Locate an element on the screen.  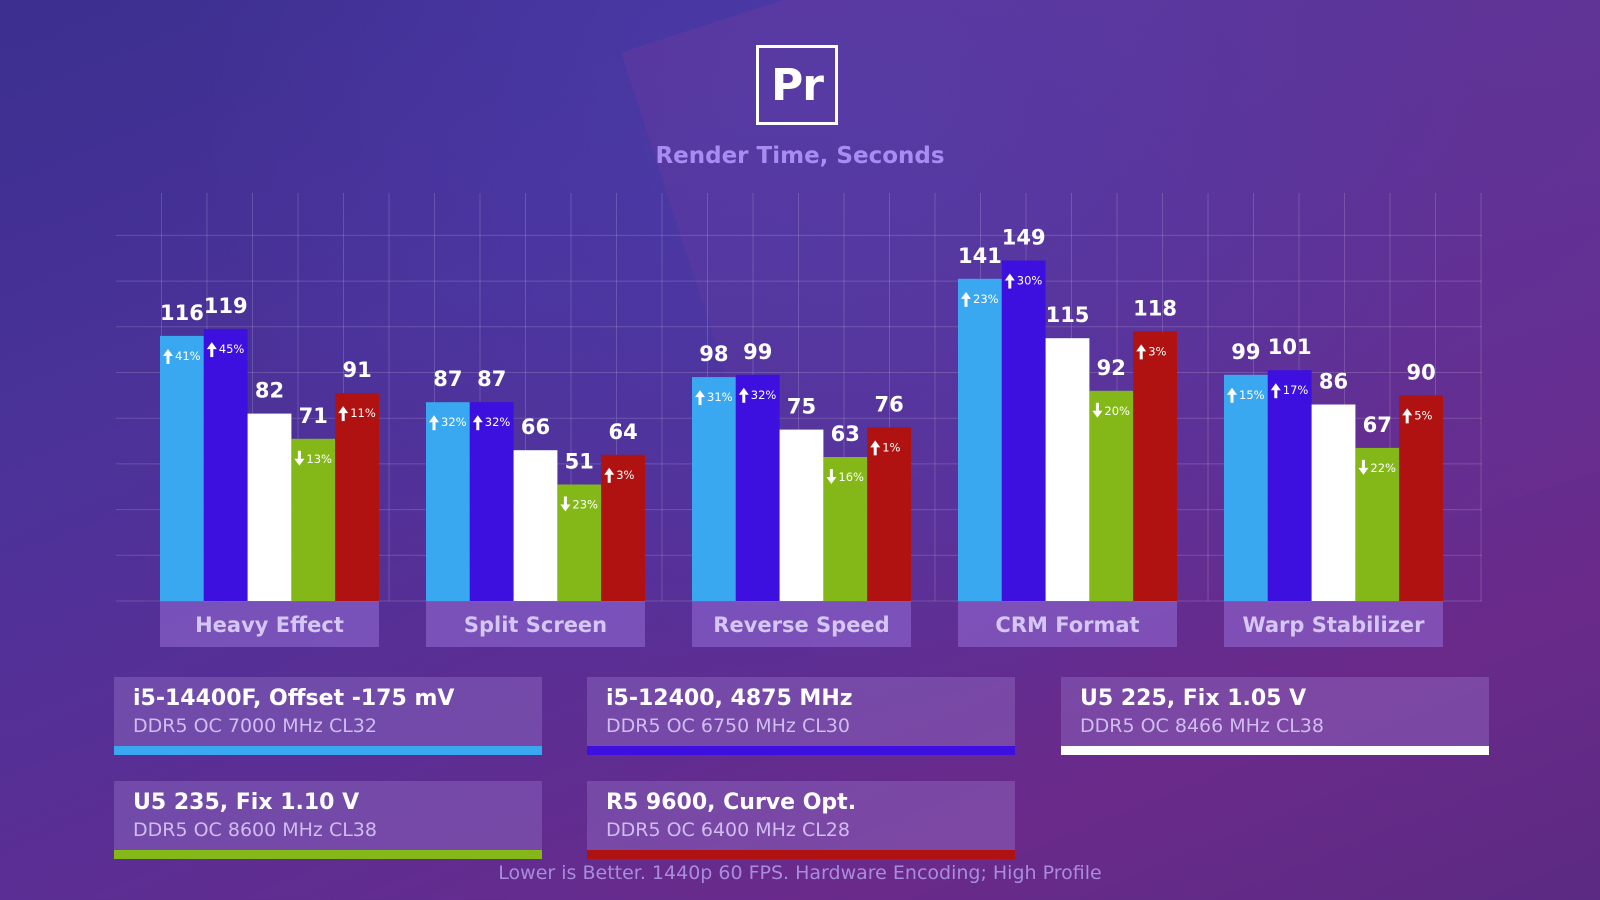
percent-delta-label: 41% is located at coordinates (188, 356).